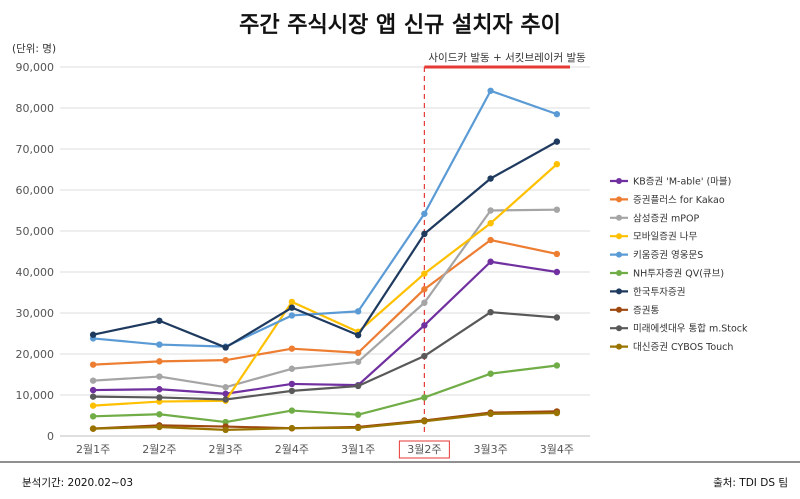  I want to click on source-credit: 출처: TDI DS 팀, so click(750, 483).